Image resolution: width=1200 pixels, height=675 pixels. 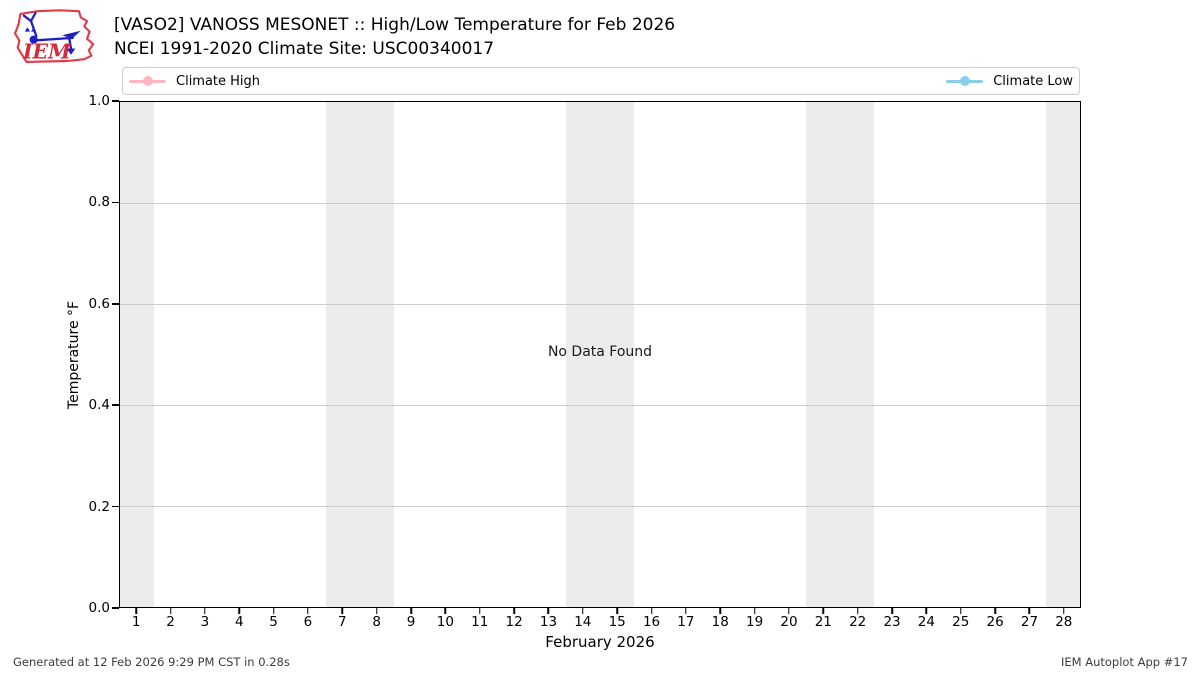 What do you see at coordinates (304, 48) in the screenshot?
I see `chart-subtitle: NCEI 1991-2020 Climate Site: USC00340017` at bounding box center [304, 48].